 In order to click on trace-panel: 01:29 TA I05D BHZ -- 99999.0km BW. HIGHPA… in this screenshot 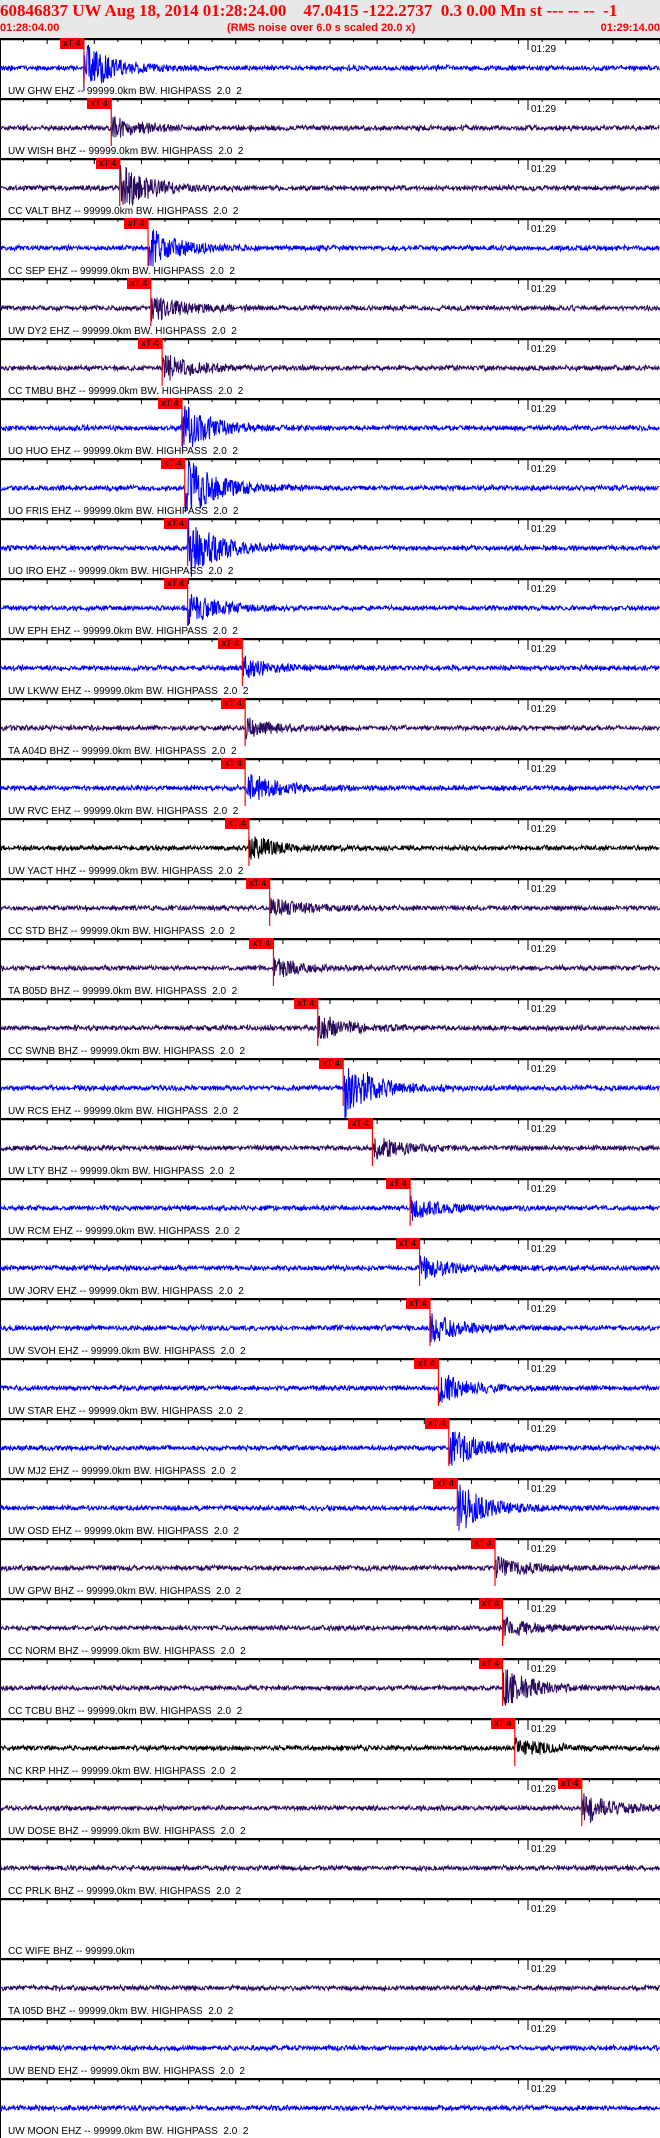, I will do `click(330, 1988)`.